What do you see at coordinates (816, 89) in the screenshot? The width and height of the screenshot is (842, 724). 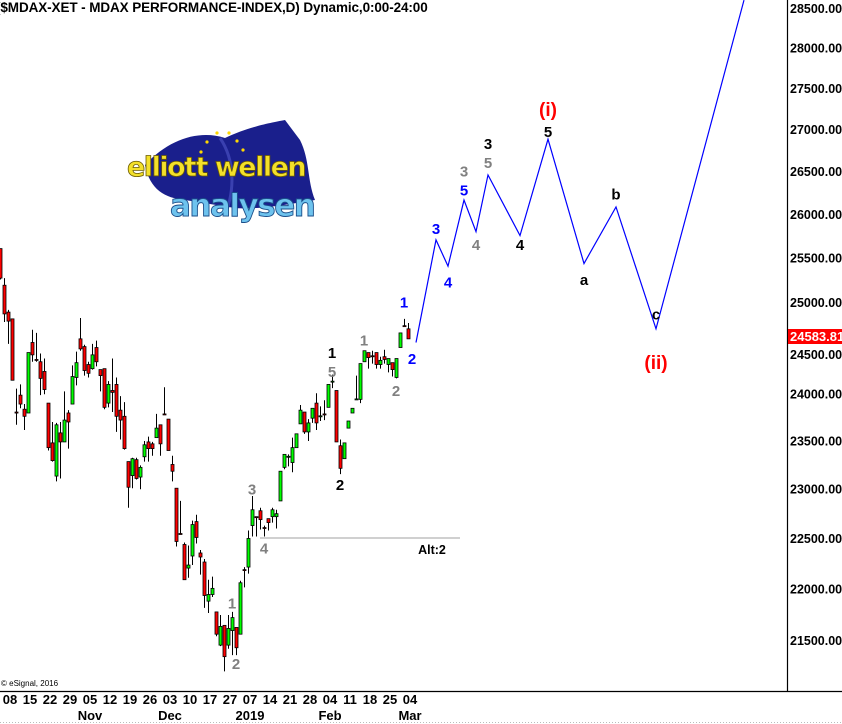 I see `y-tick-label: 27500.00` at bounding box center [816, 89].